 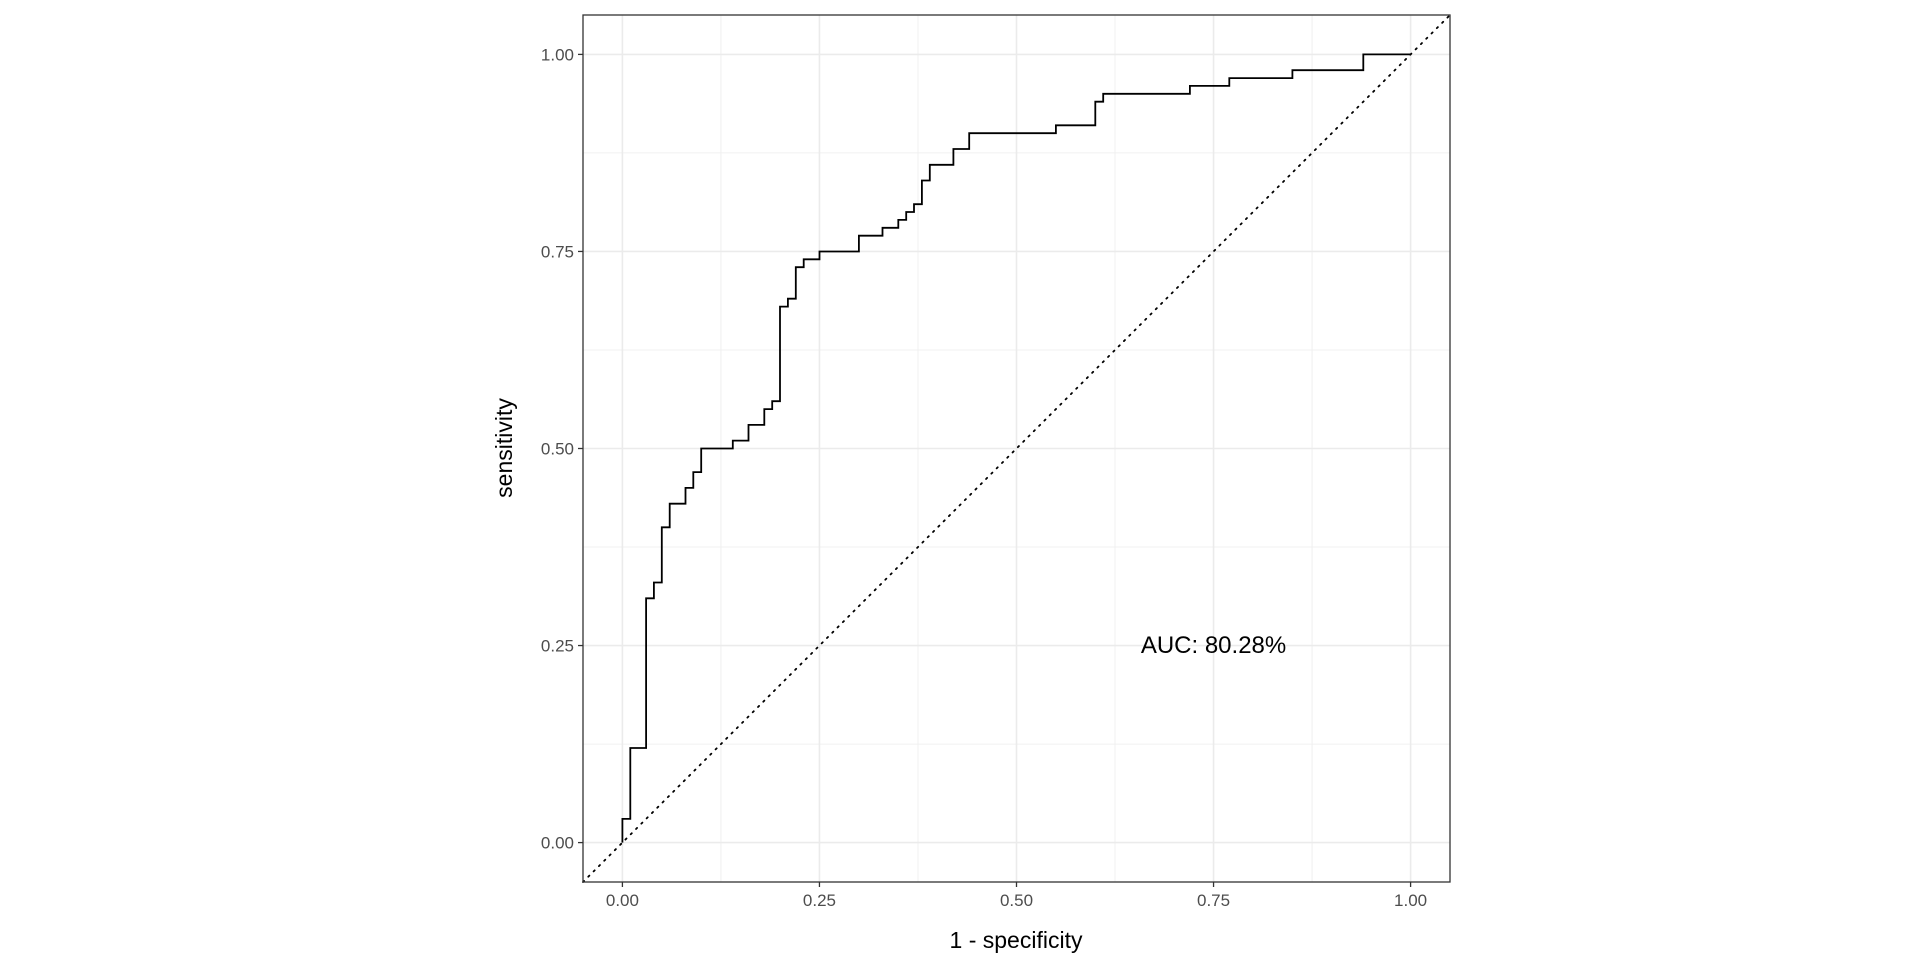 I want to click on y-axis: 0.00 0.25 0.50 0.75 1.00, so click(x=562, y=449).